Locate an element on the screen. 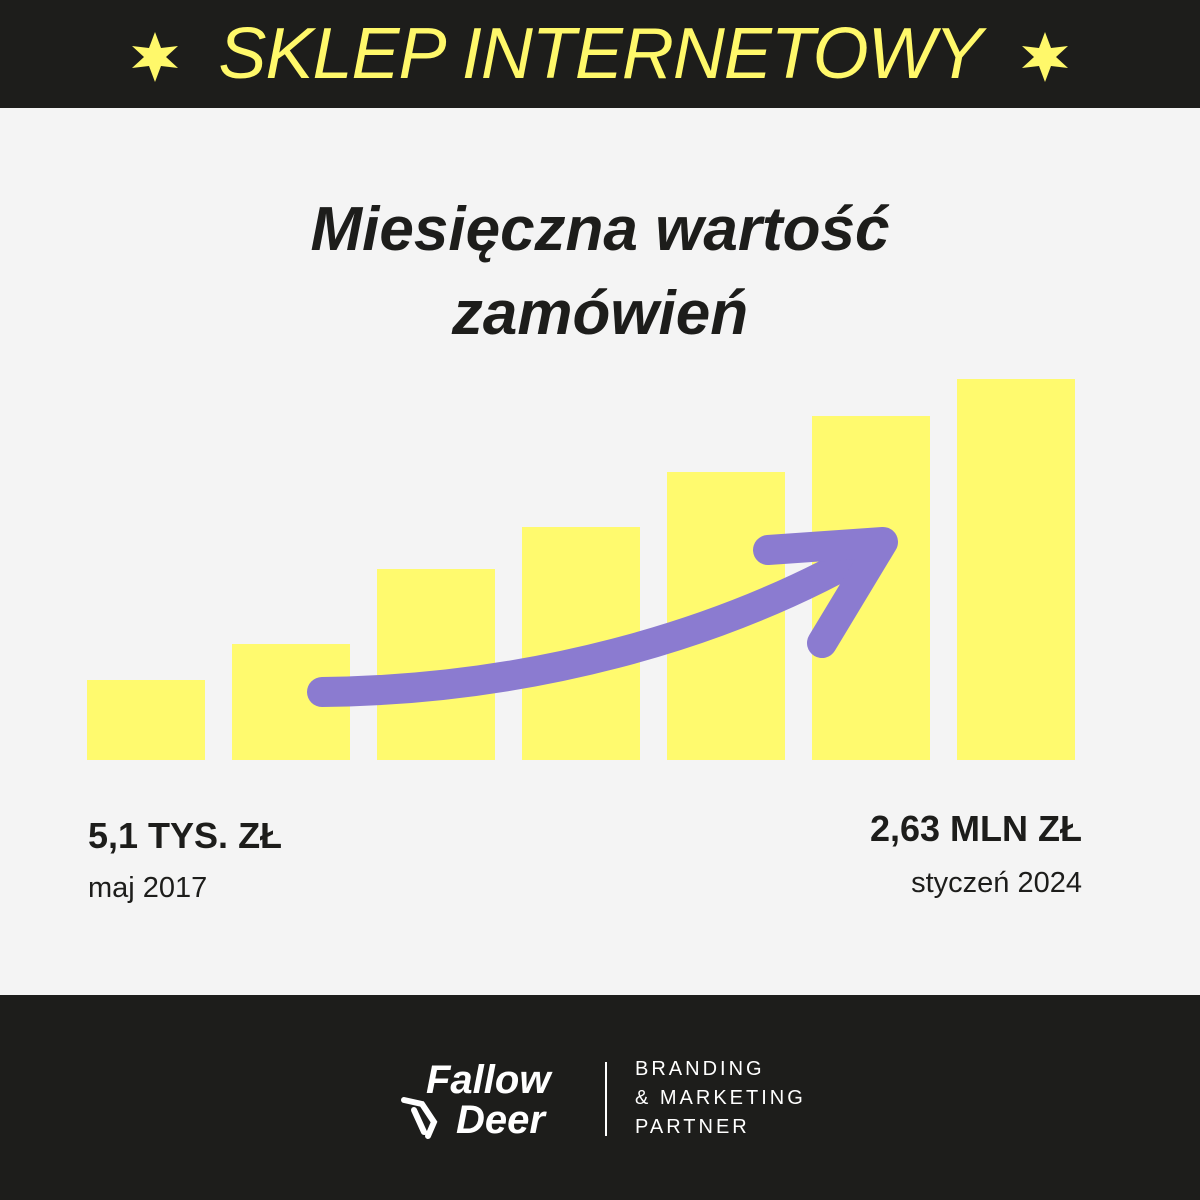 The height and width of the screenshot is (1200, 1200). end-value: 2,63 MLN ZŁ is located at coordinates (975, 828).